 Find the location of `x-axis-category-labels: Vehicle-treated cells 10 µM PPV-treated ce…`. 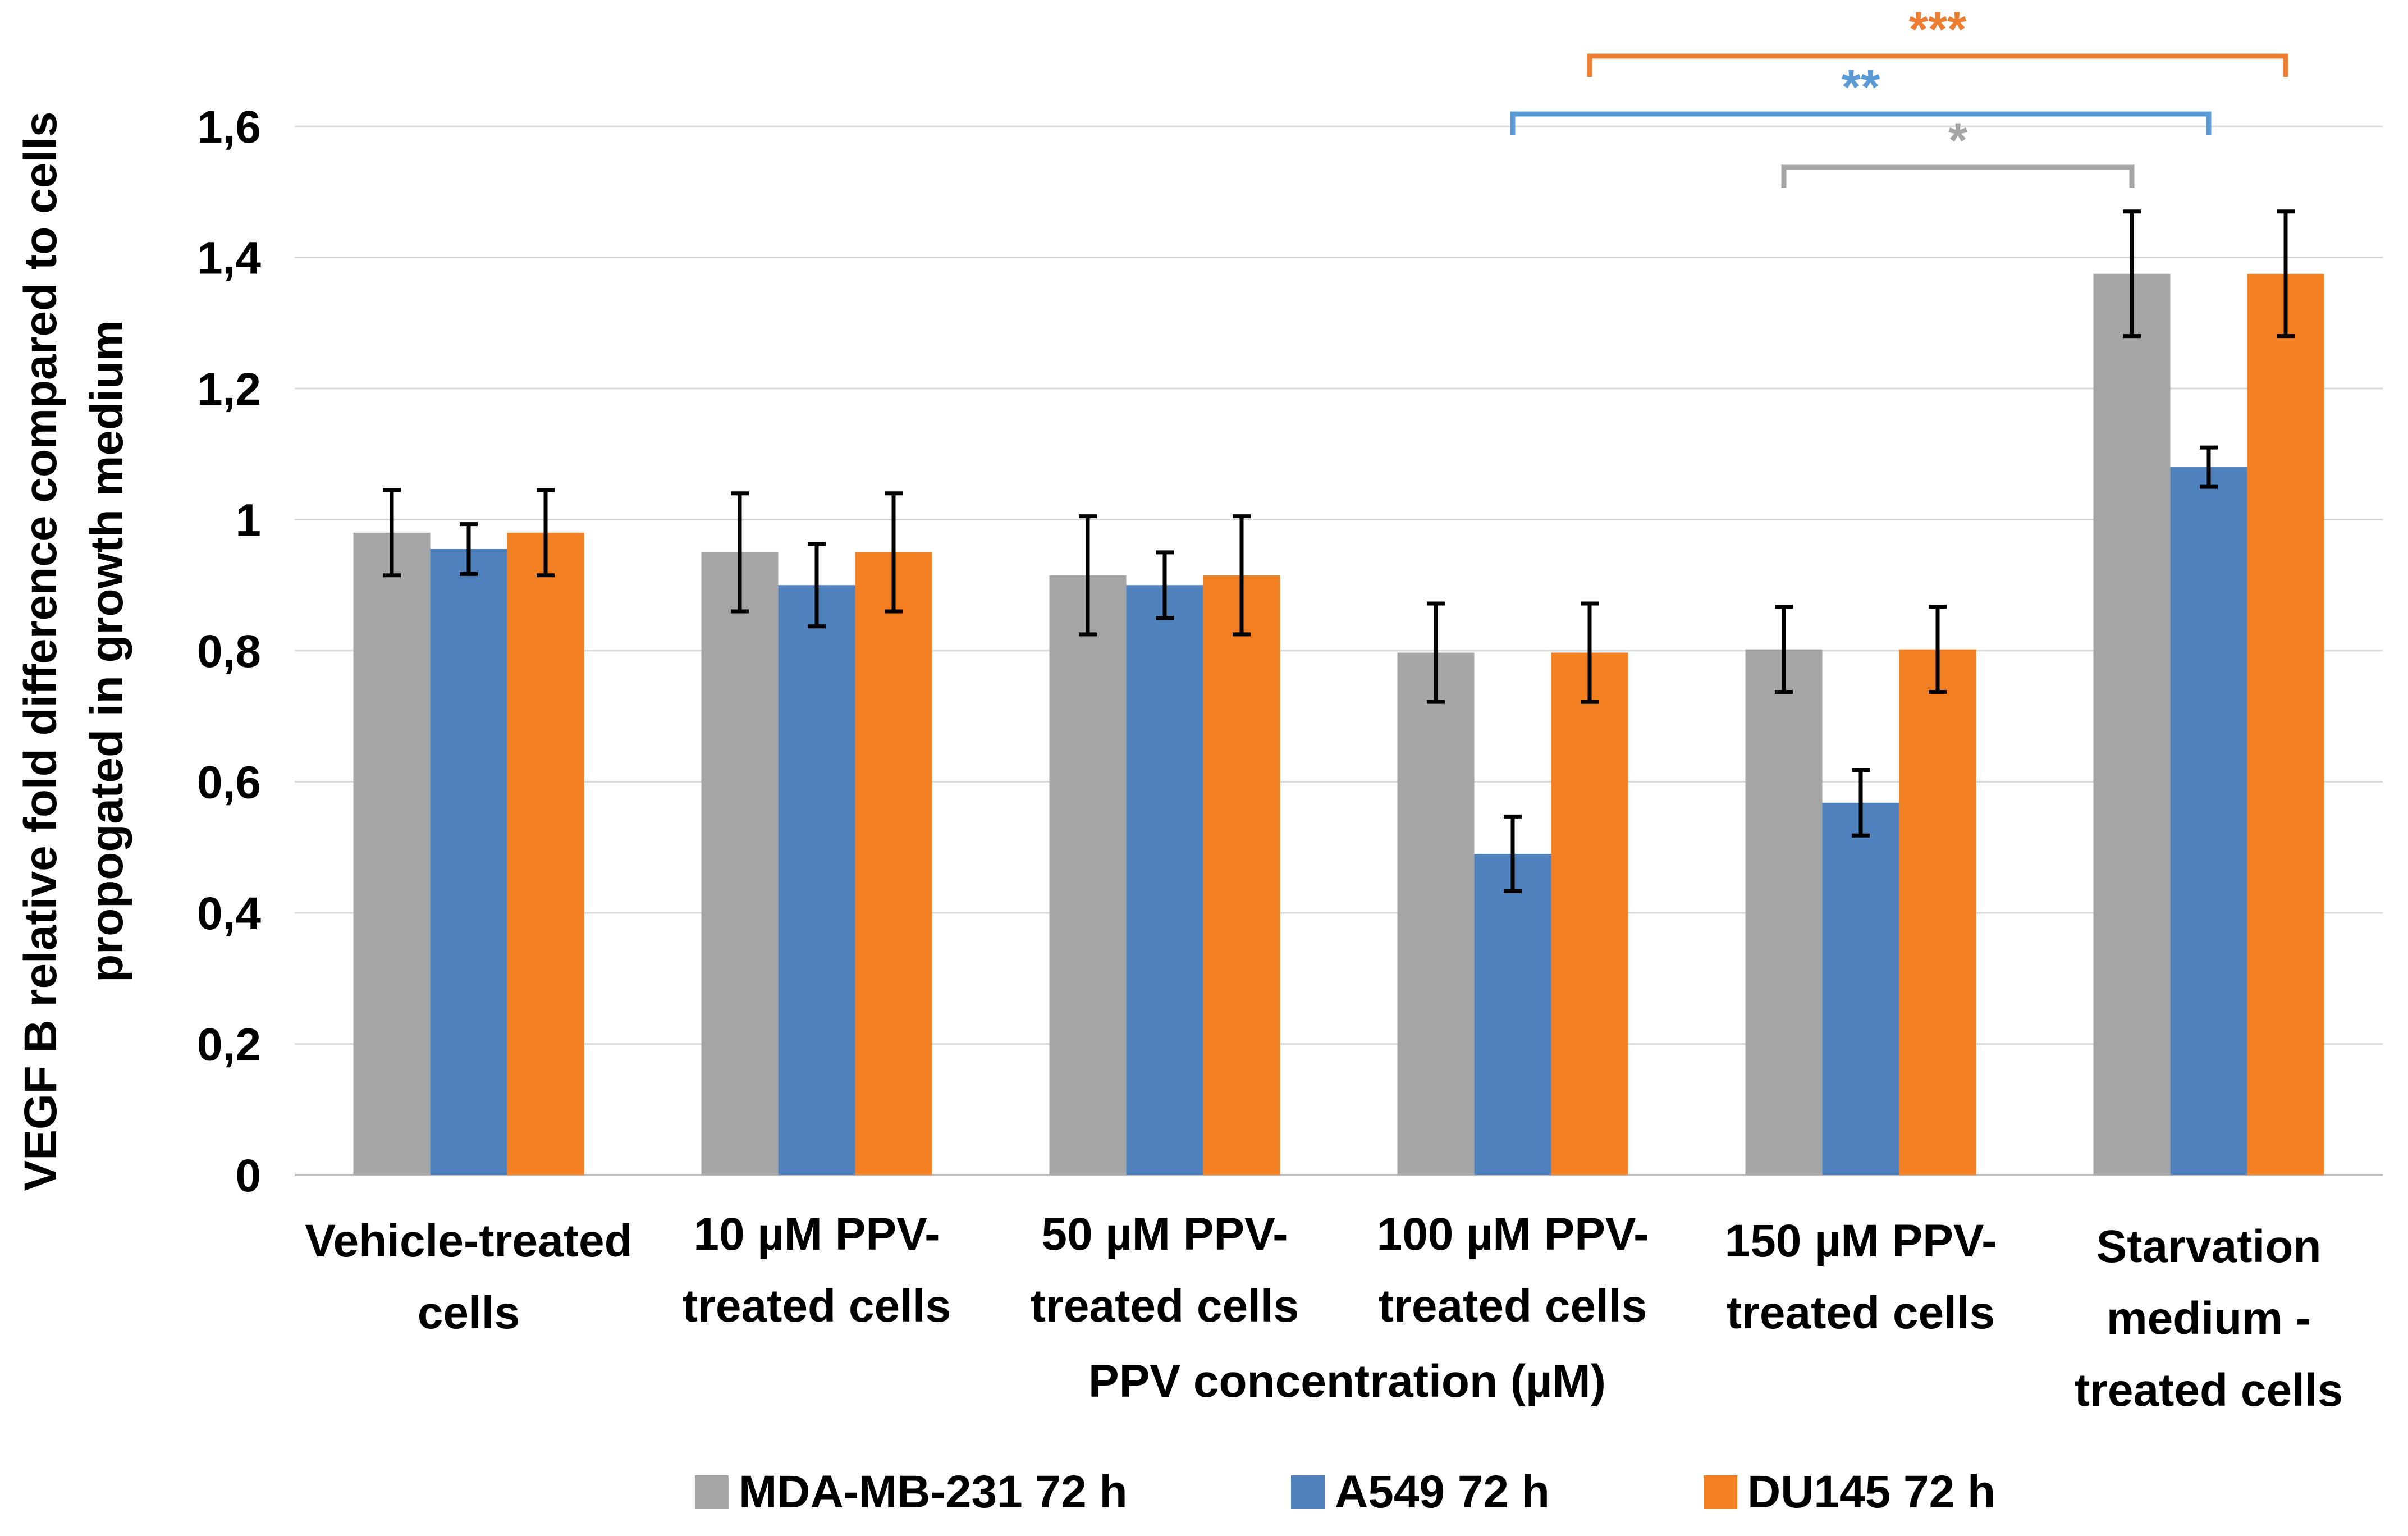

x-axis-category-labels: Vehicle-treated cells 10 µM PPV-treated ce… is located at coordinates (1324, 1312).